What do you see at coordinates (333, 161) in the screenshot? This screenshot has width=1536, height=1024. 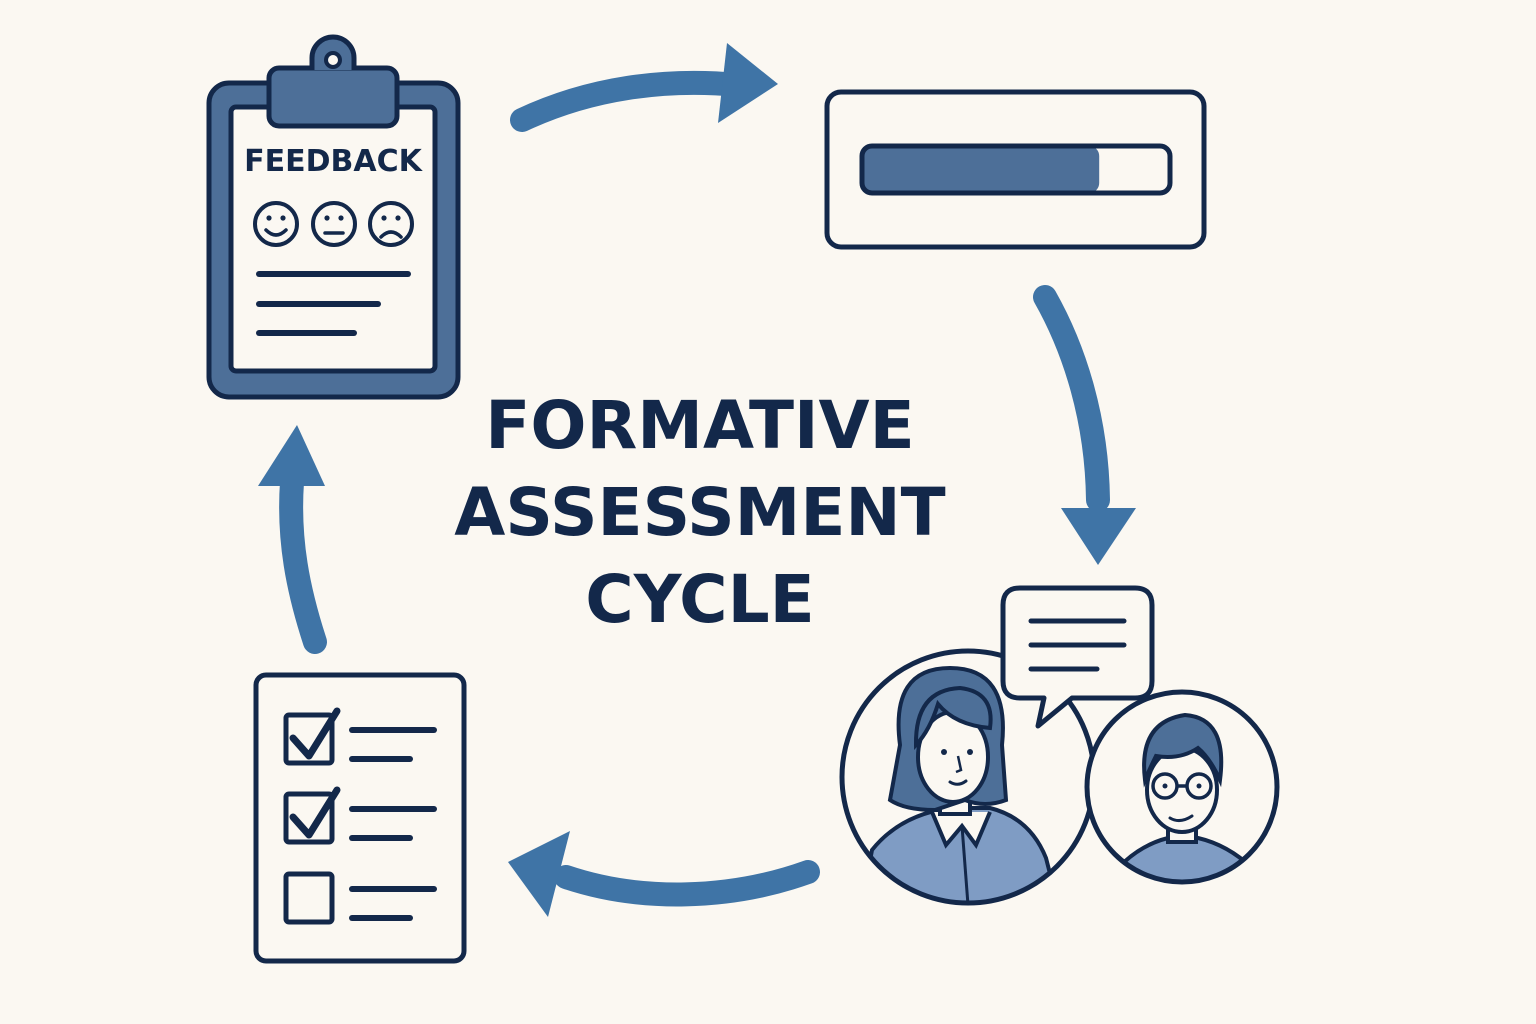 I see `feedback-label: FEEDBACK` at bounding box center [333, 161].